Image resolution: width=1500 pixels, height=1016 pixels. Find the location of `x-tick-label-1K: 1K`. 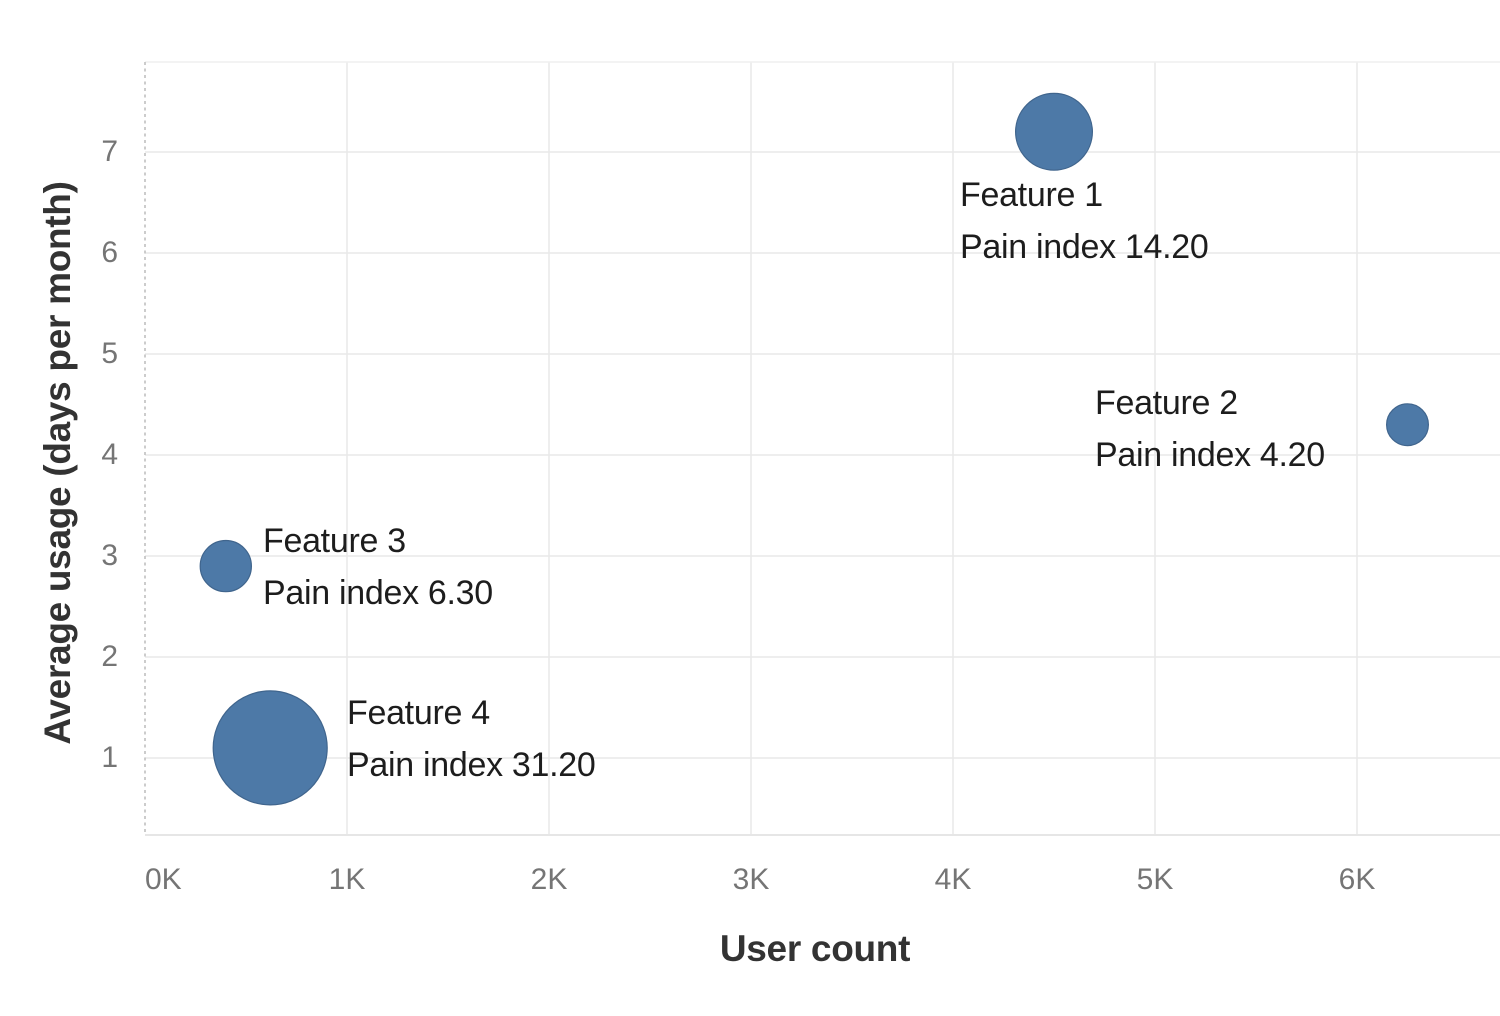

x-tick-label-1K: 1K is located at coordinates (347, 879).